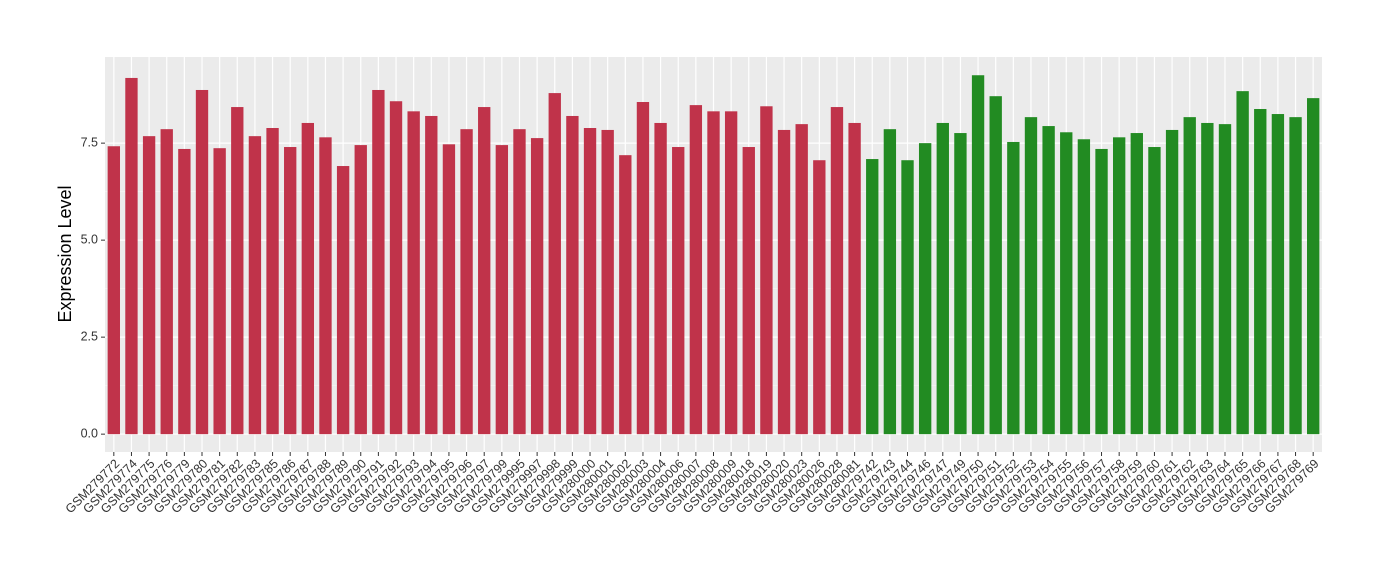  I want to click on y-tick-label: 2.5, so click(89, 336).